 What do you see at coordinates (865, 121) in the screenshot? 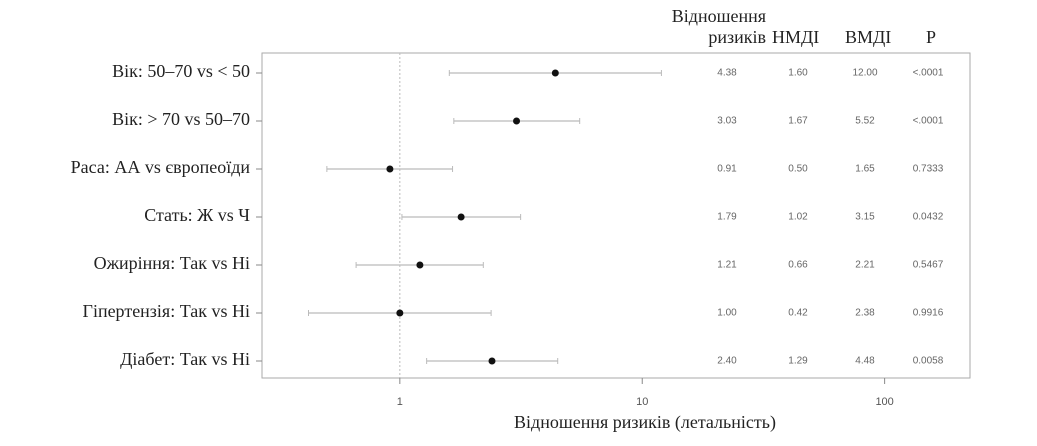
I see `table-cell: 5.52` at bounding box center [865, 121].